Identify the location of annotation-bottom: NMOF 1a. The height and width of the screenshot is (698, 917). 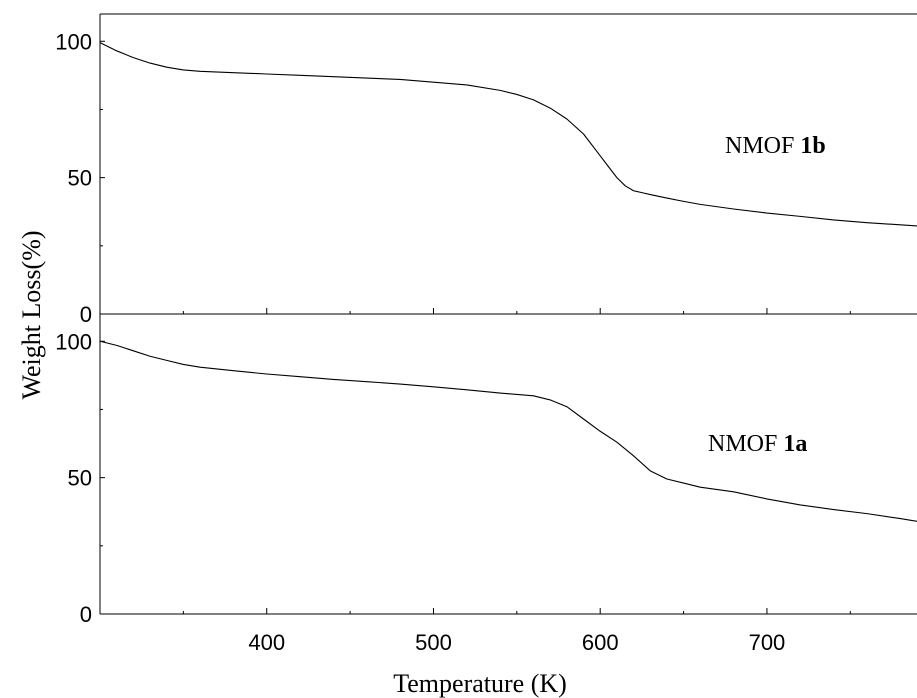
(757, 444).